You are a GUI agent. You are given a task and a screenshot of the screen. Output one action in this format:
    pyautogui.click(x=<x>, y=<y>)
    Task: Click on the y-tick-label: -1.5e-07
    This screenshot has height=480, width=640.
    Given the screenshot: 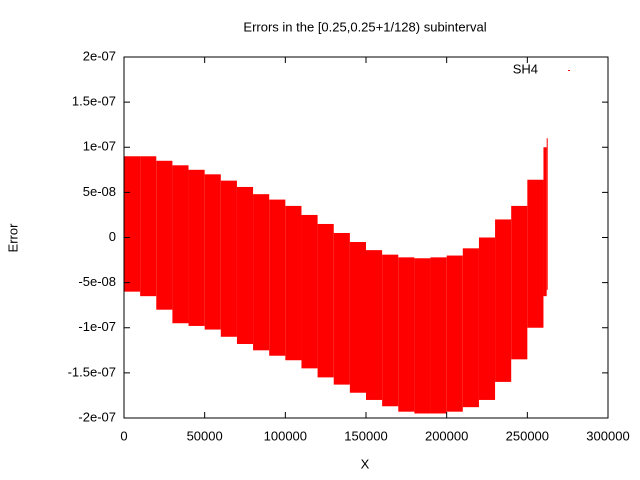 What is the action you would take?
    pyautogui.click(x=92, y=371)
    